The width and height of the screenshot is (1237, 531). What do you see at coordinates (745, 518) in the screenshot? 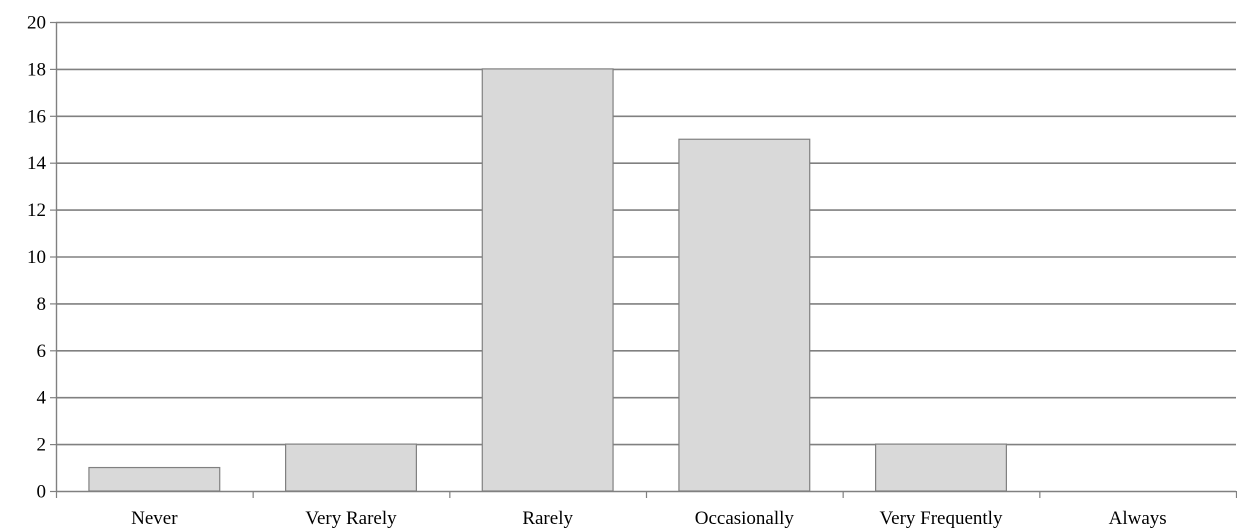
I see `x-category-label: Occasionally` at bounding box center [745, 518].